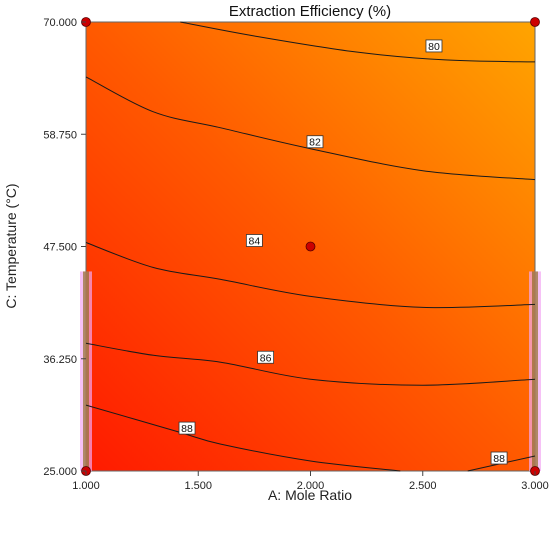  What do you see at coordinates (310, 11) in the screenshot?
I see `chart-title: Extraction Efficiency (%)` at bounding box center [310, 11].